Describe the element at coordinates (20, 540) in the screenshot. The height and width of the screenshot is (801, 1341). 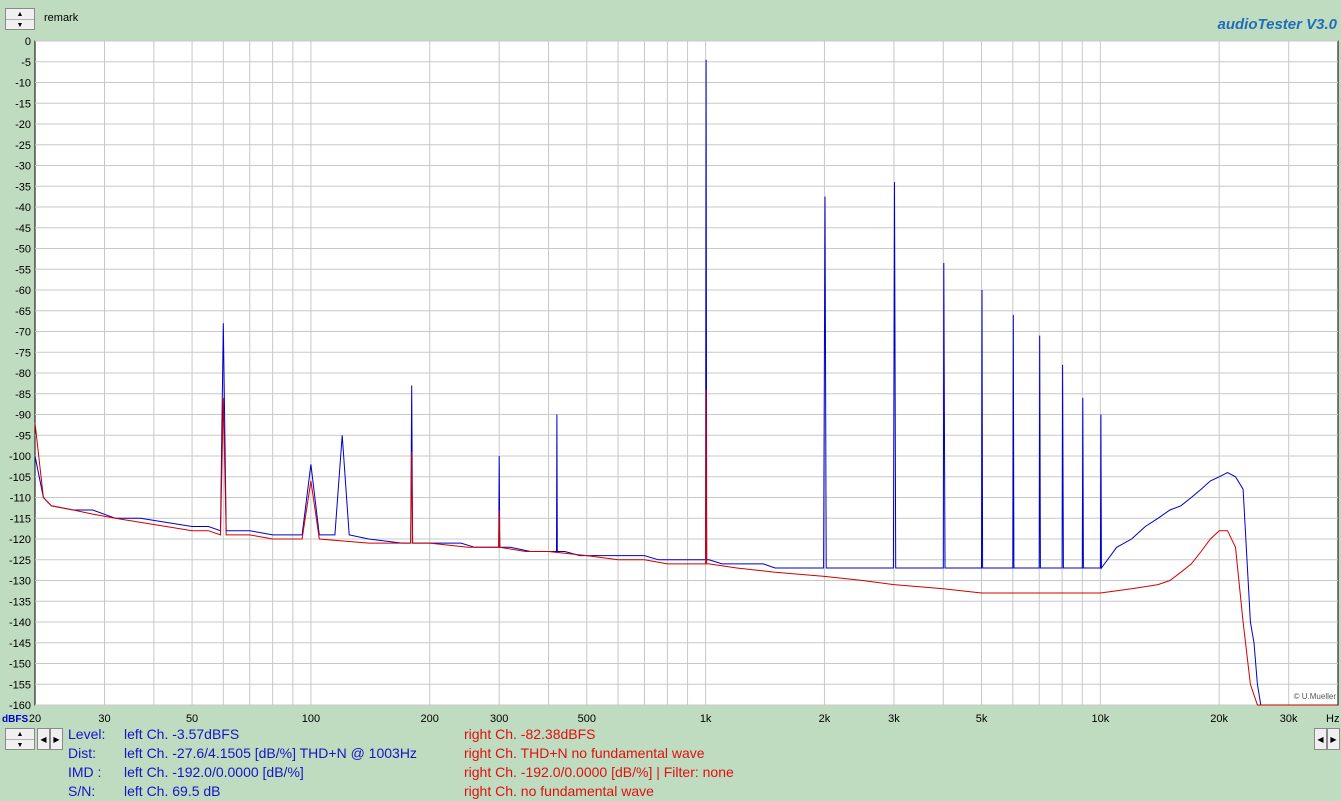
I see `y-tick-label: -120` at that location.